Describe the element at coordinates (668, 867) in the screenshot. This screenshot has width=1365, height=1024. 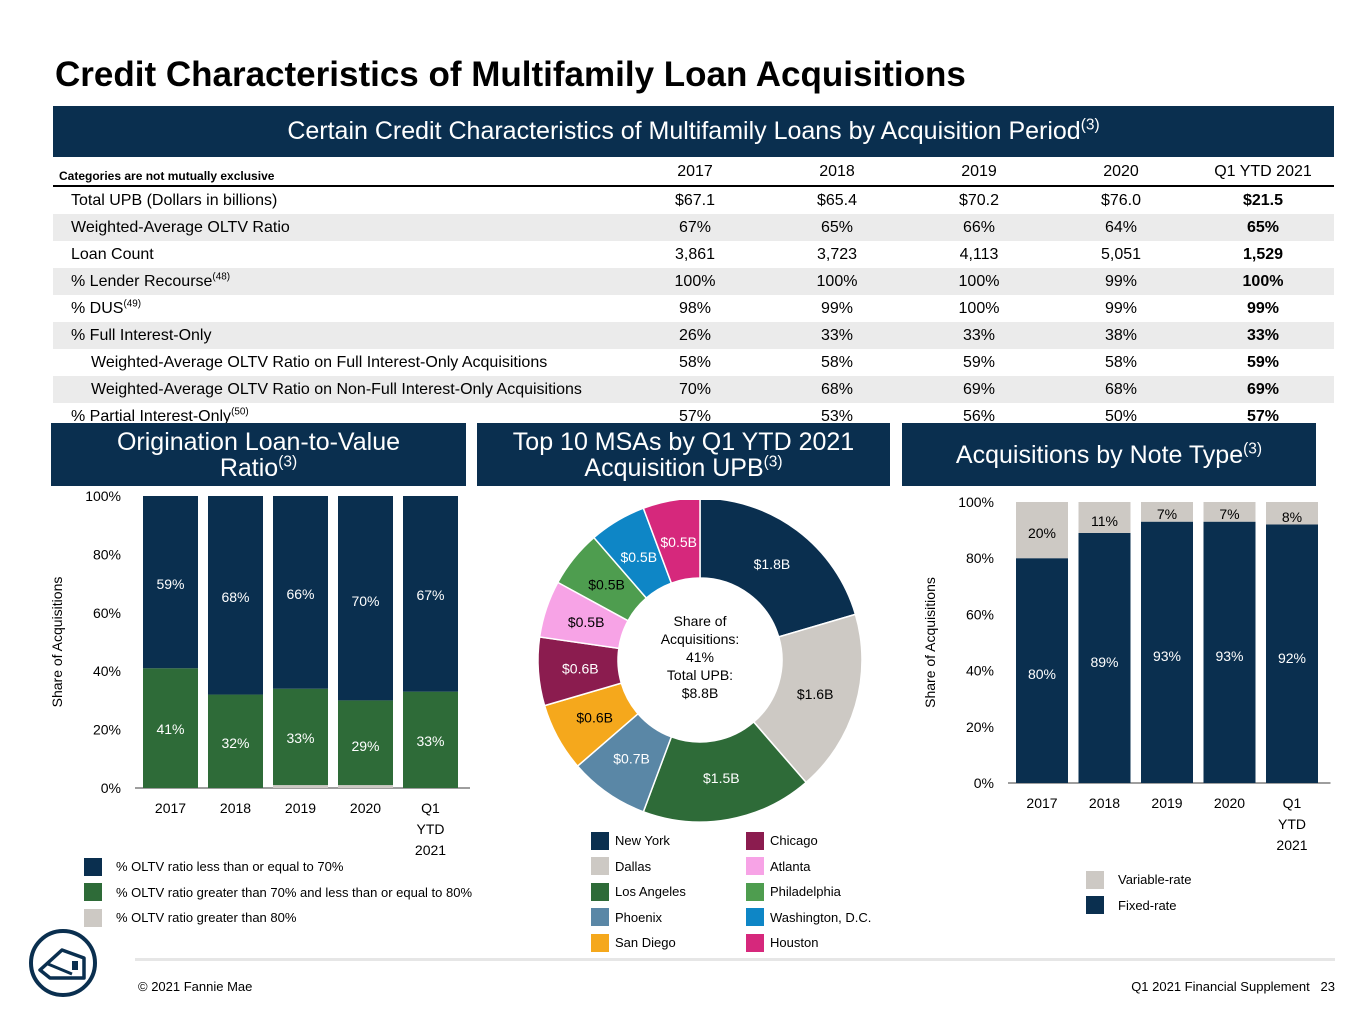
I see `legend-item: Dallas` at that location.